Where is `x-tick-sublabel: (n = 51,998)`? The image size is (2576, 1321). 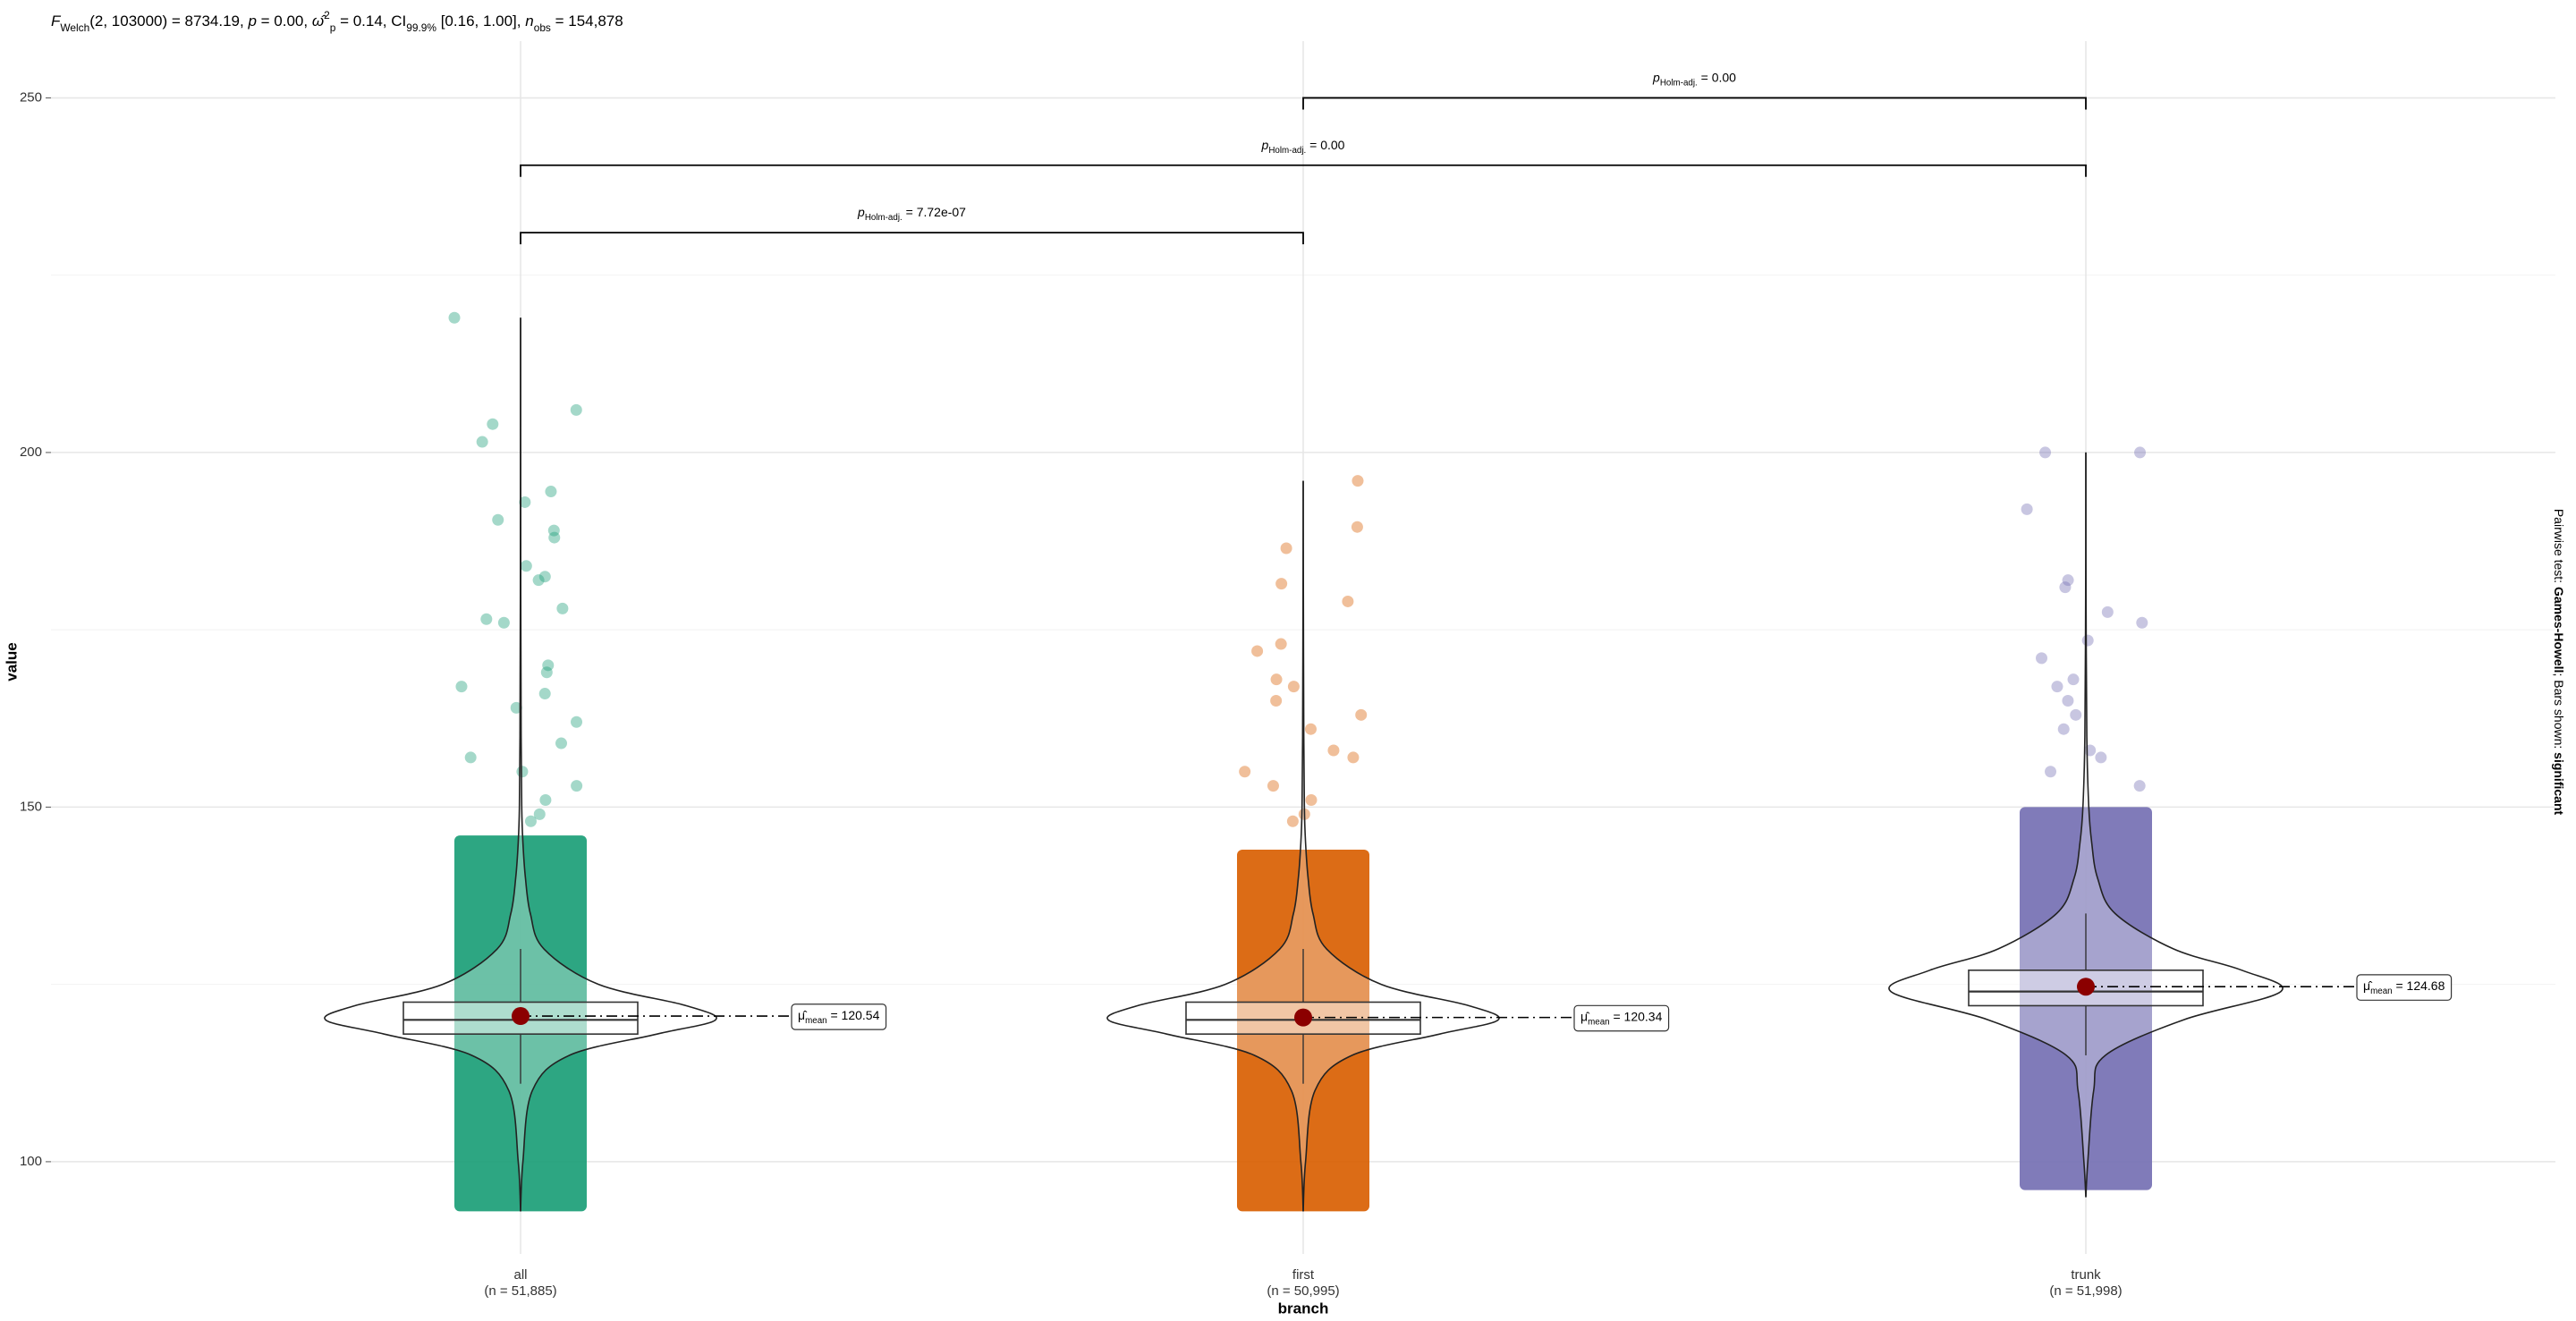
x-tick-sublabel: (n = 51,998) is located at coordinates (2085, 1291).